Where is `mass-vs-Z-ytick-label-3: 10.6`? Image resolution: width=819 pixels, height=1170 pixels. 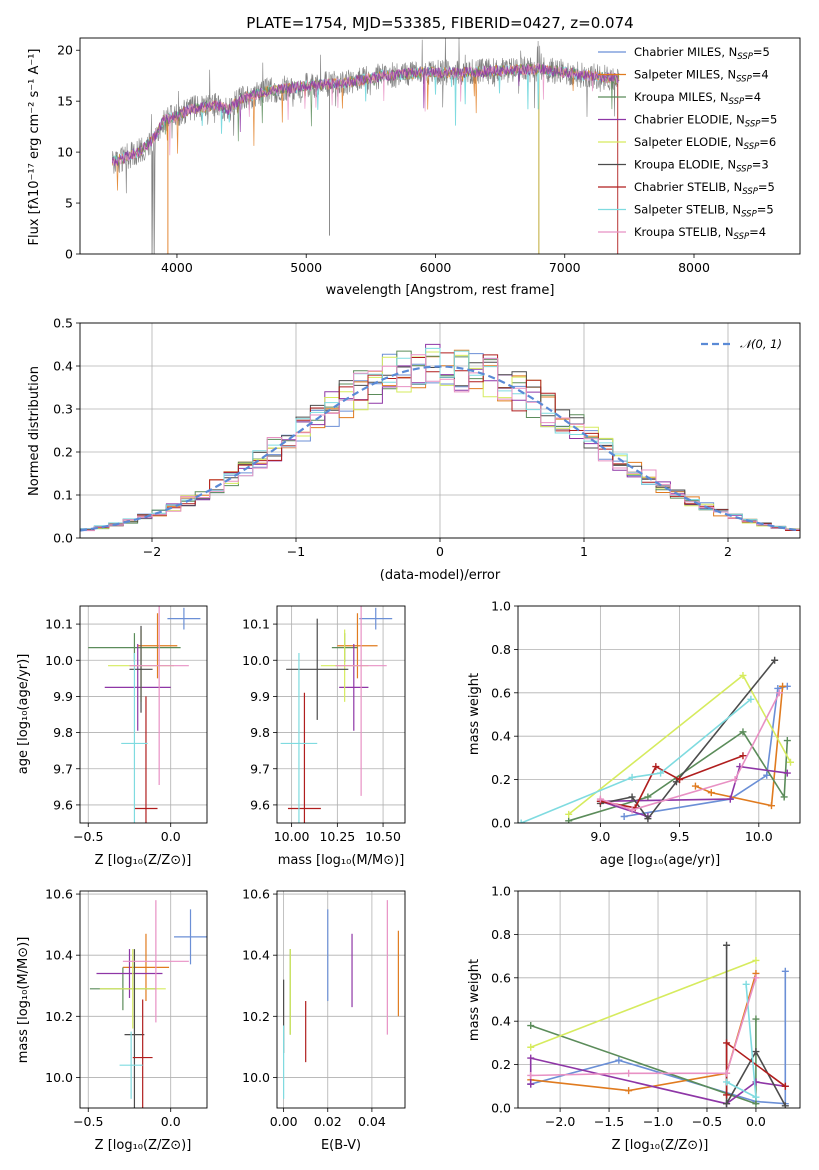 mass-vs-Z-ytick-label-3: 10.6 is located at coordinates (59, 894).